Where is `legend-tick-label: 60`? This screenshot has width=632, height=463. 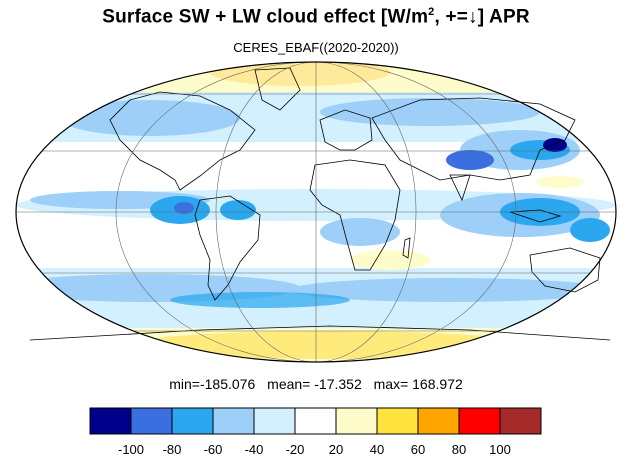 legend-tick-label: 60 is located at coordinates (418, 449).